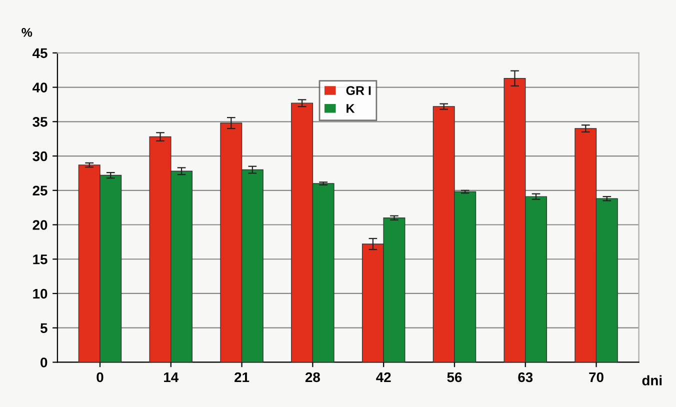 This screenshot has height=407, width=676. What do you see at coordinates (27, 32) in the screenshot?
I see `y-axis-title: %` at bounding box center [27, 32].